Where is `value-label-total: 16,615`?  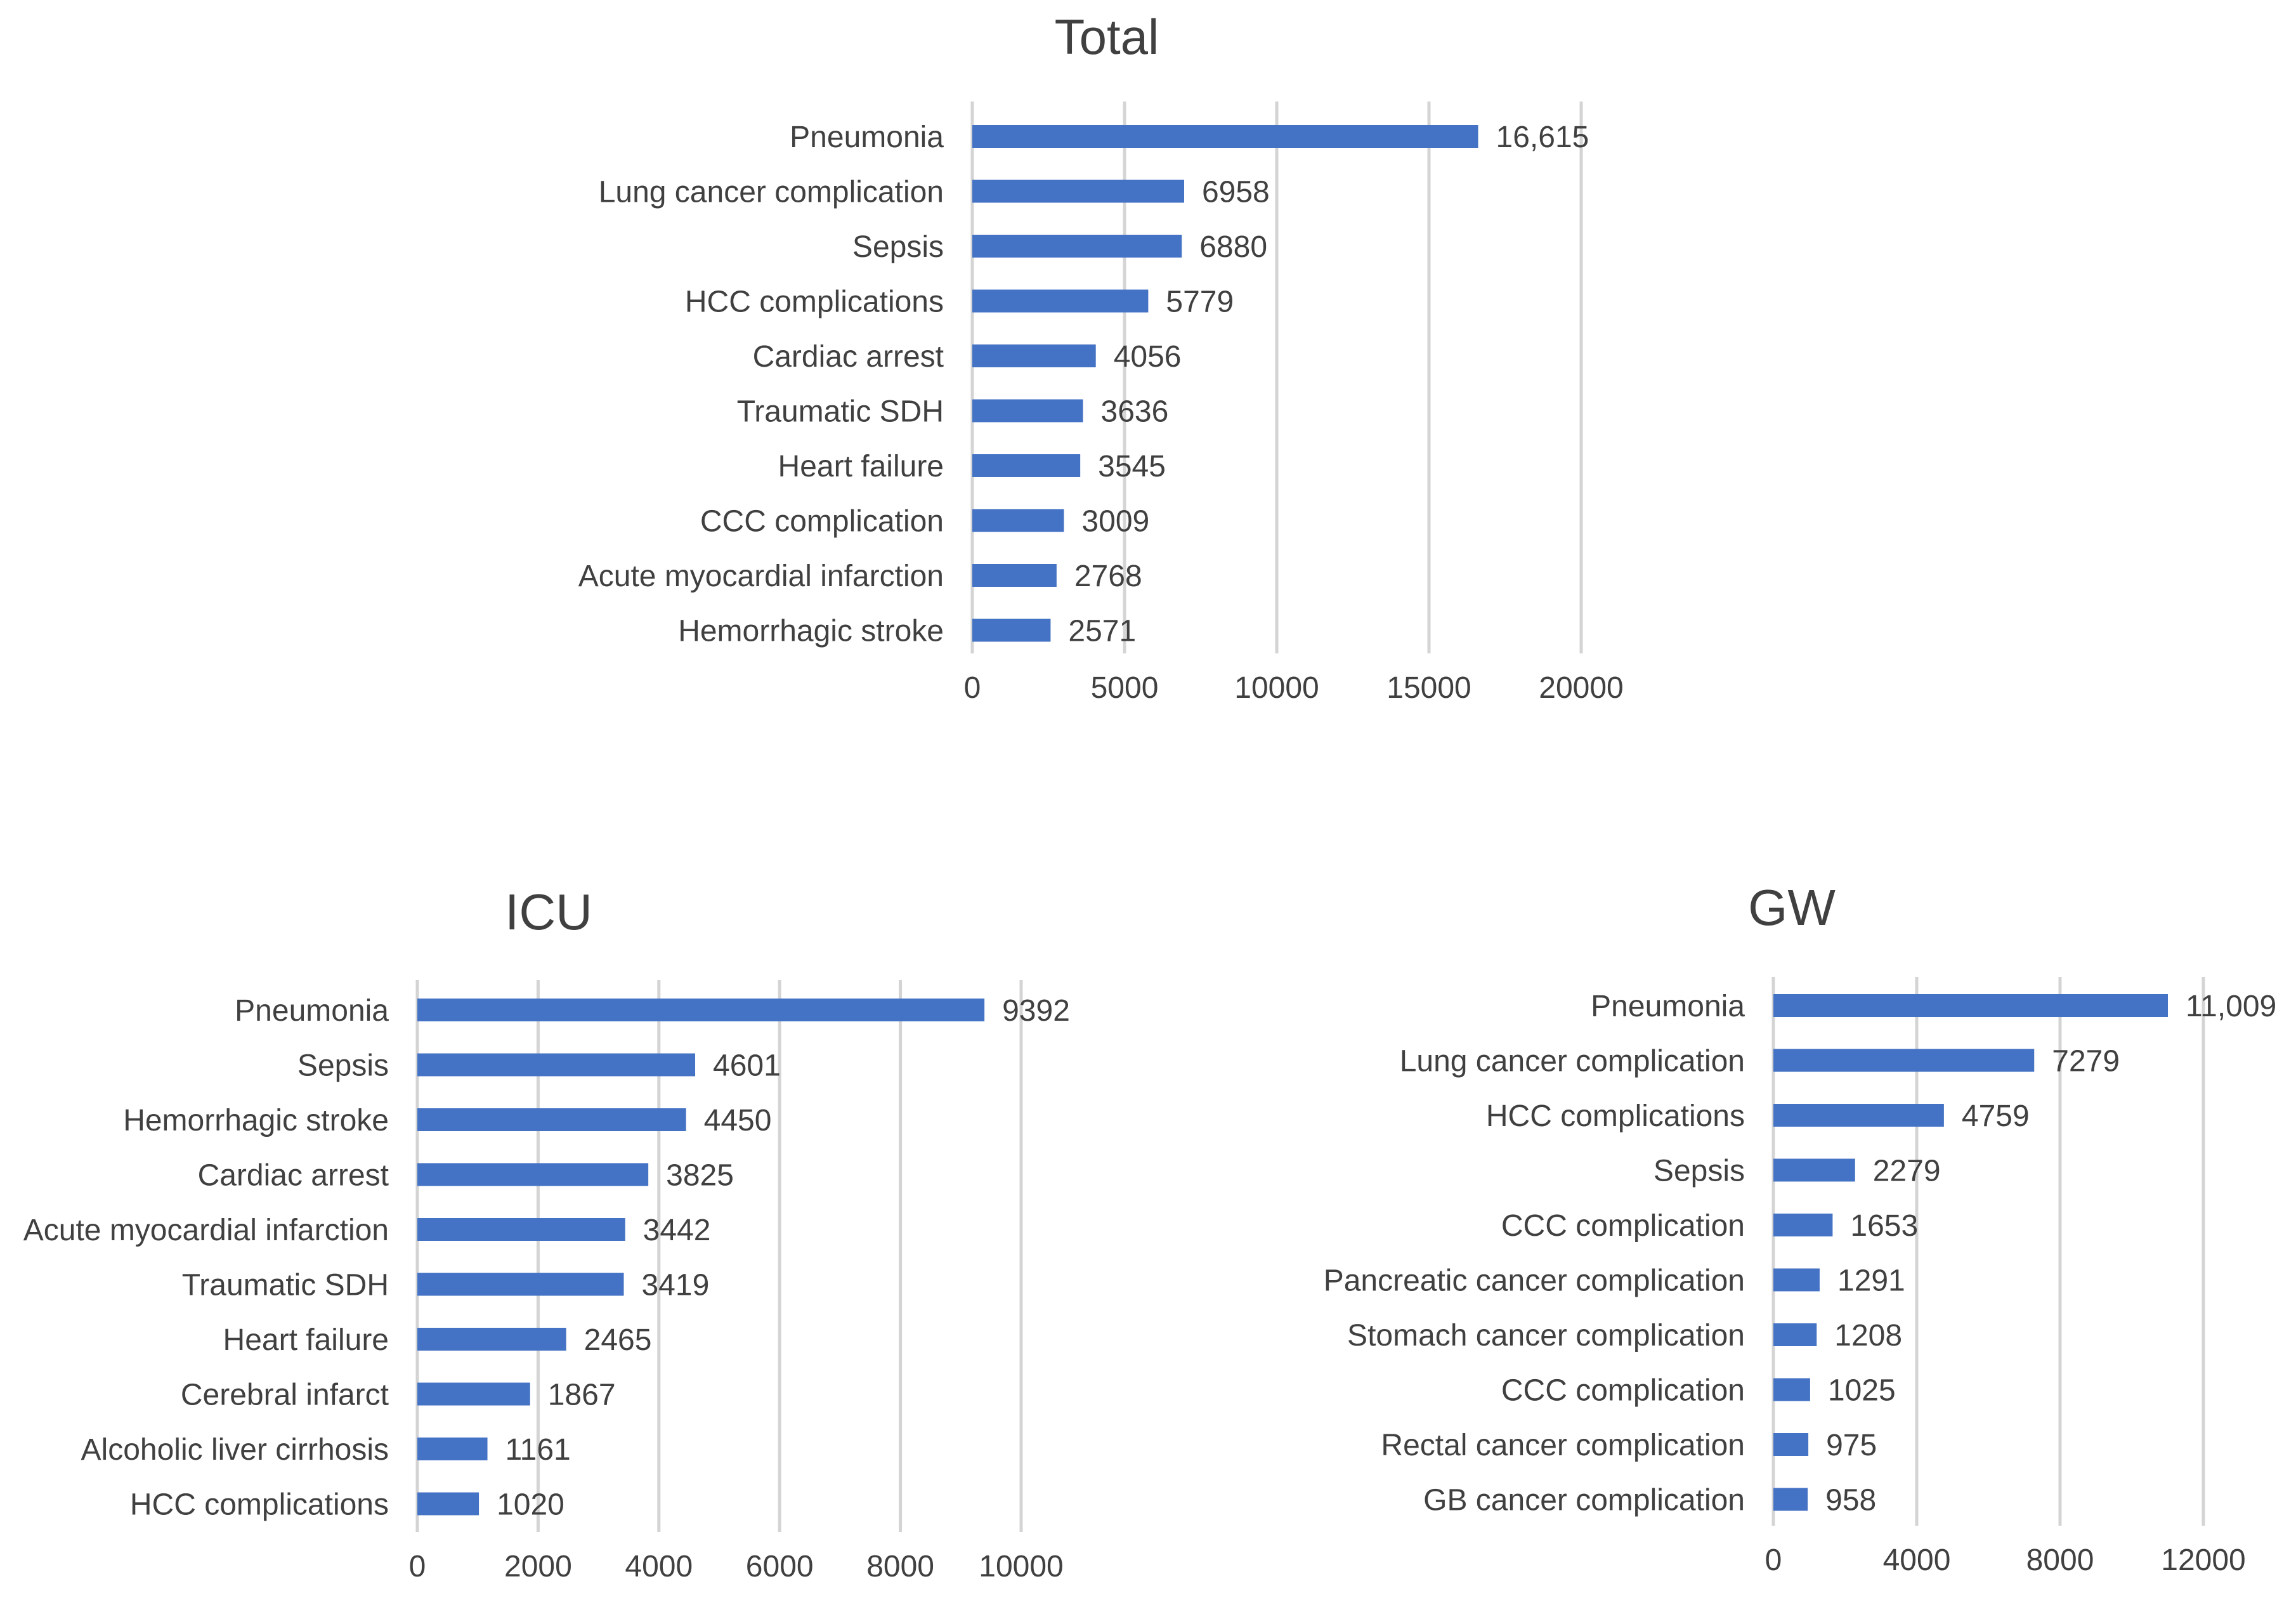 value-label-total: 16,615 is located at coordinates (1543, 137).